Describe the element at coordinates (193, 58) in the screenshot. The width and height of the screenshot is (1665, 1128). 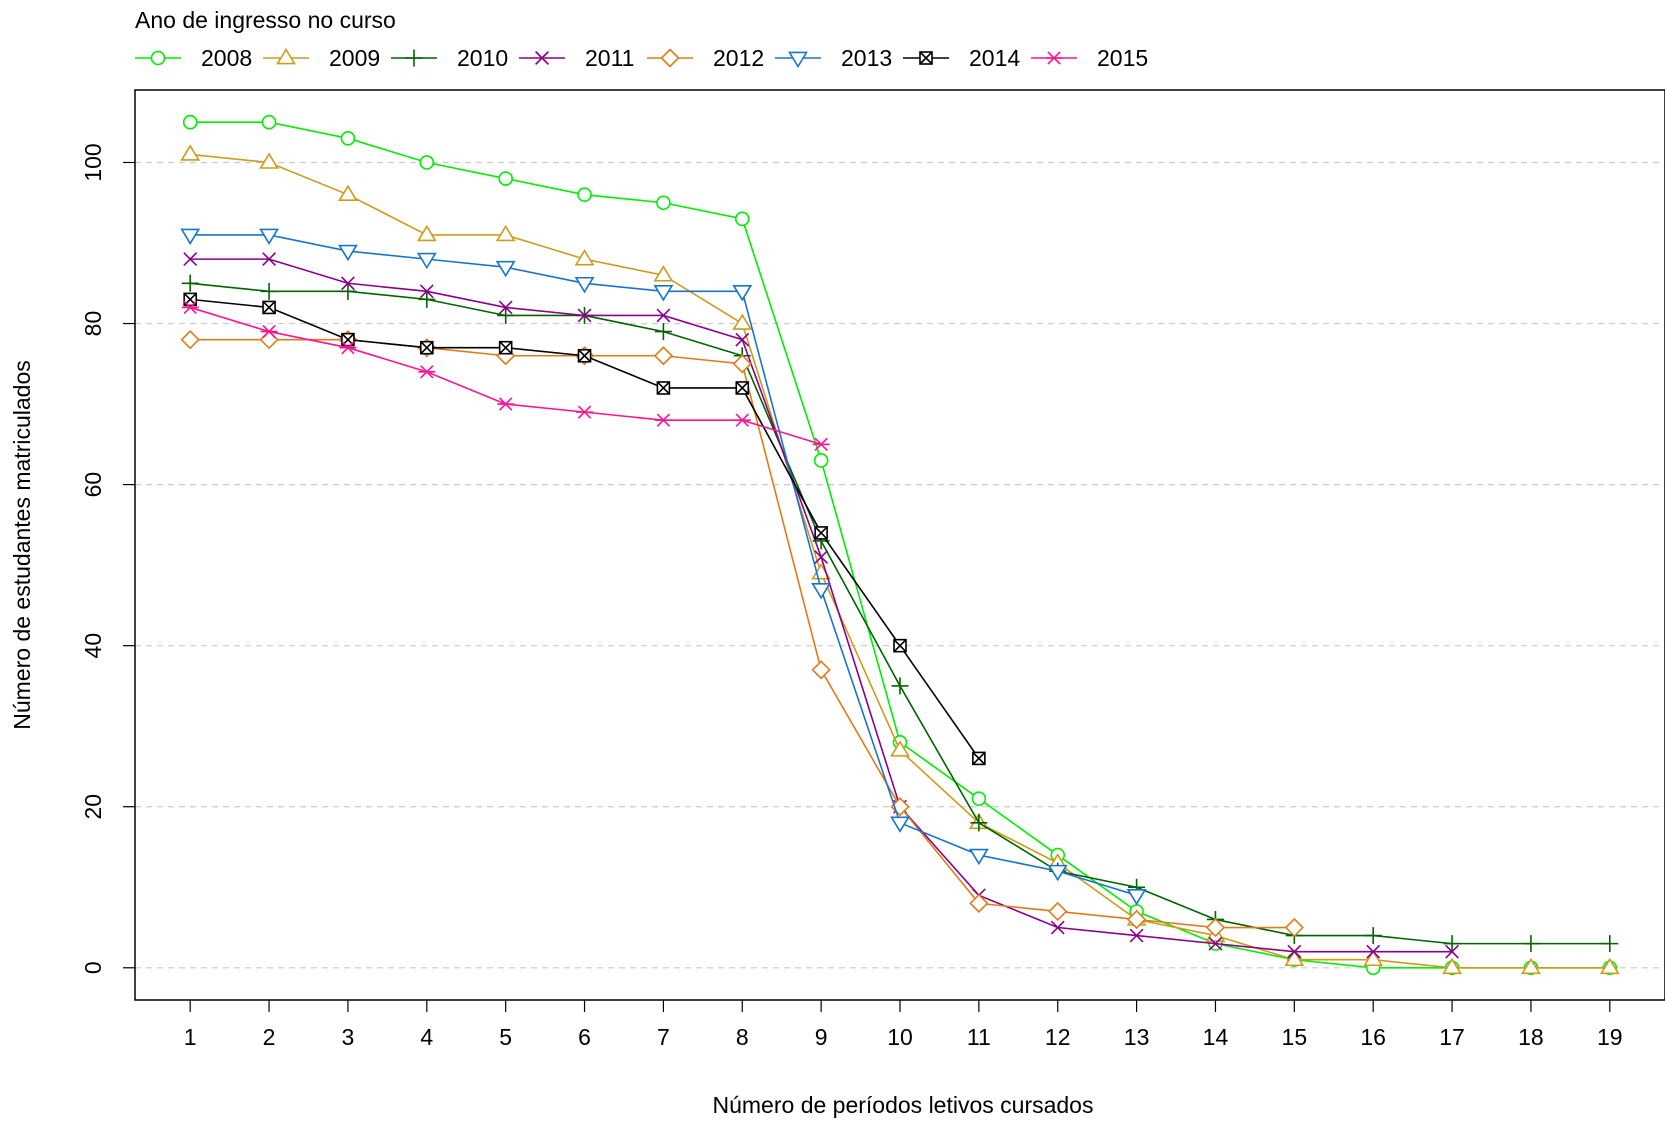
I see `legend-item-2008: 2008` at that location.